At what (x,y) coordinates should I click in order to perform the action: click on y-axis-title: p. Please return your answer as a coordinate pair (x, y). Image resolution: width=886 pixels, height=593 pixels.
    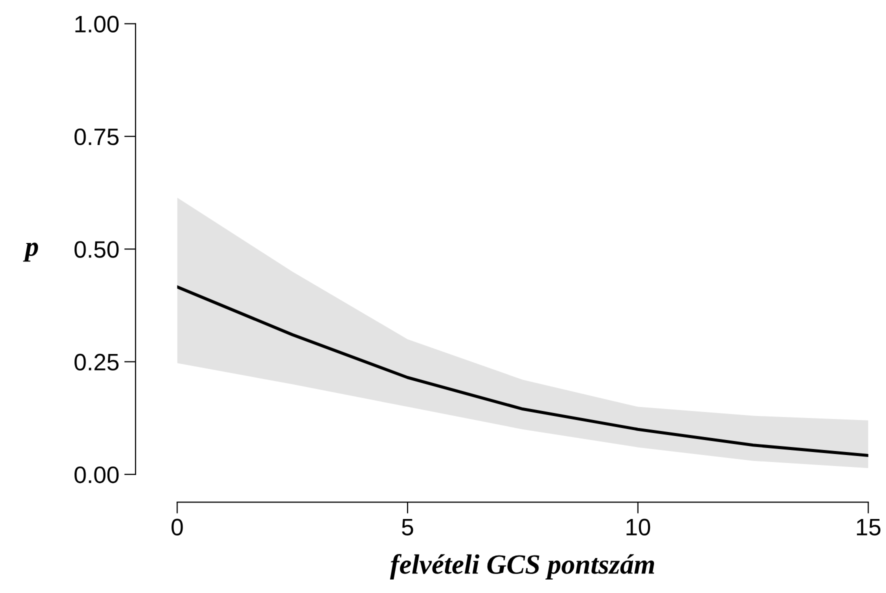
    Looking at the image, I should click on (30, 252).